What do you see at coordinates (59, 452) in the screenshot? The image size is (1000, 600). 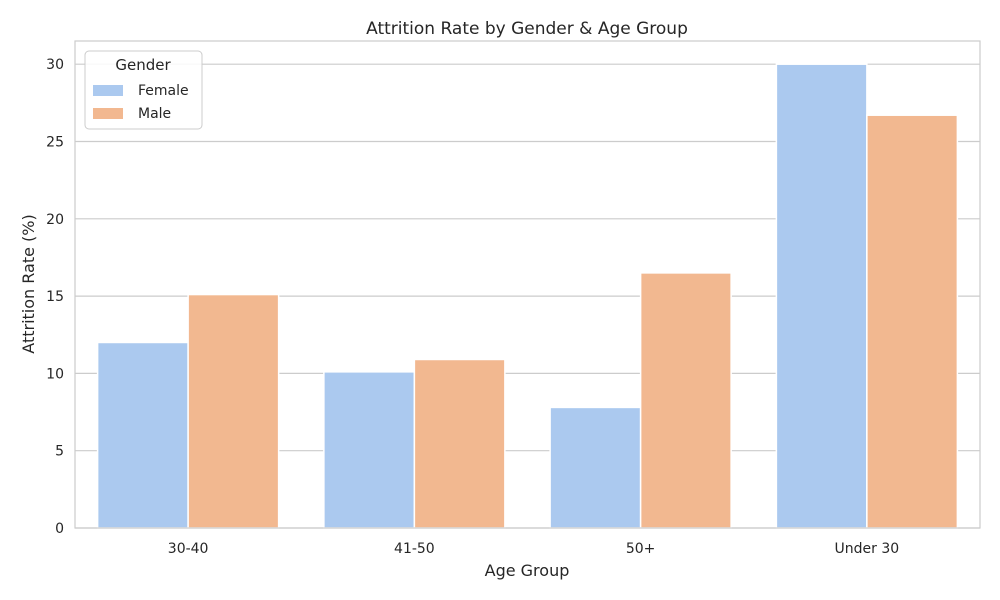 I see `y-tick-label: 5` at bounding box center [59, 452].